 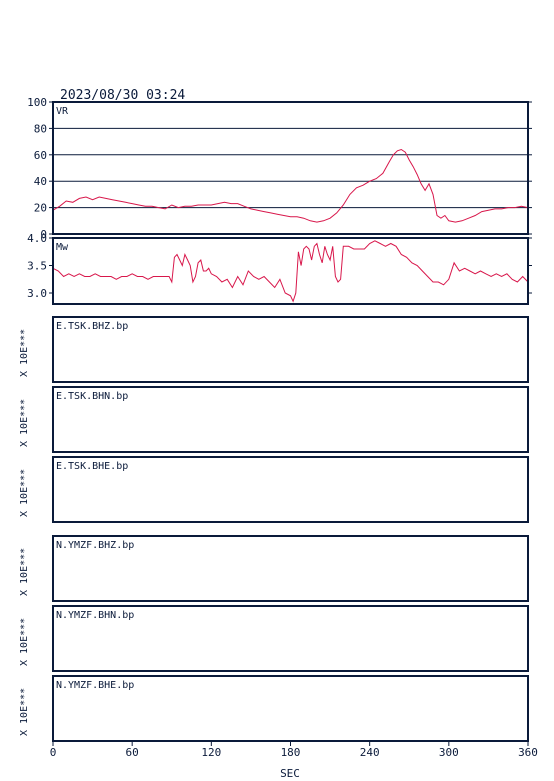 I want to click on x-tick-label: 240, so click(x=370, y=752).